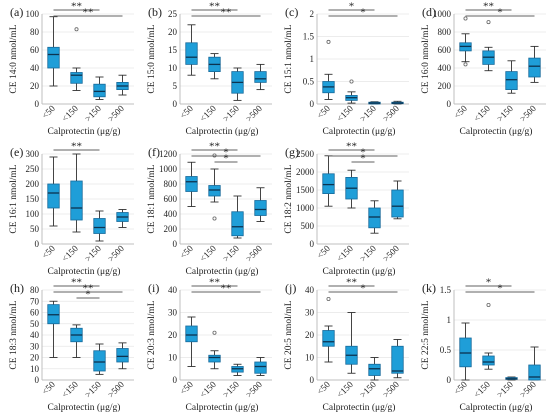  What do you see at coordinates (308, 226) in the screenshot?
I see `y-tick-label: 500` at bounding box center [308, 226].